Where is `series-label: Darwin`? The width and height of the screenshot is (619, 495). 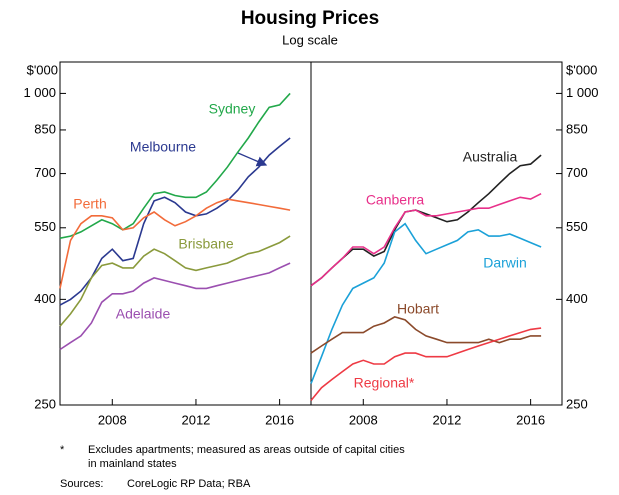 series-label: Darwin is located at coordinates (505, 263).